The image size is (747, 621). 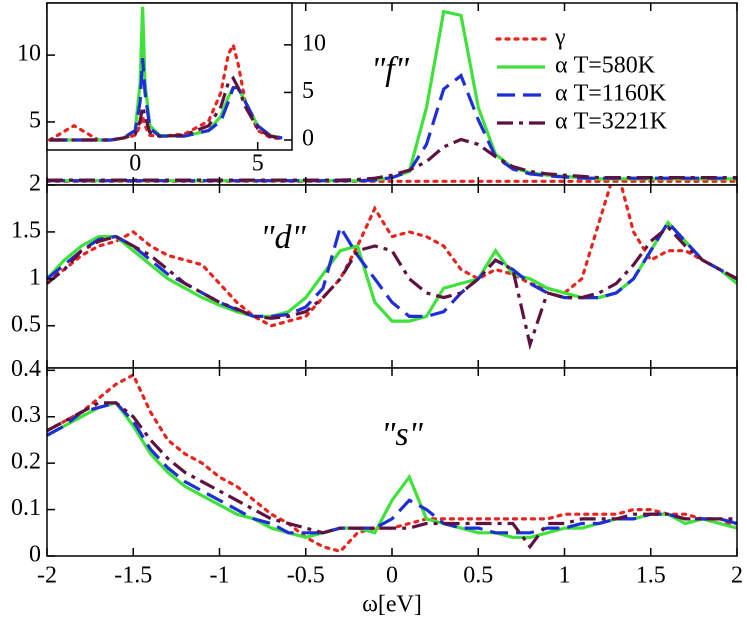 I want to click on y-tick-label: 2, so click(x=35, y=184).